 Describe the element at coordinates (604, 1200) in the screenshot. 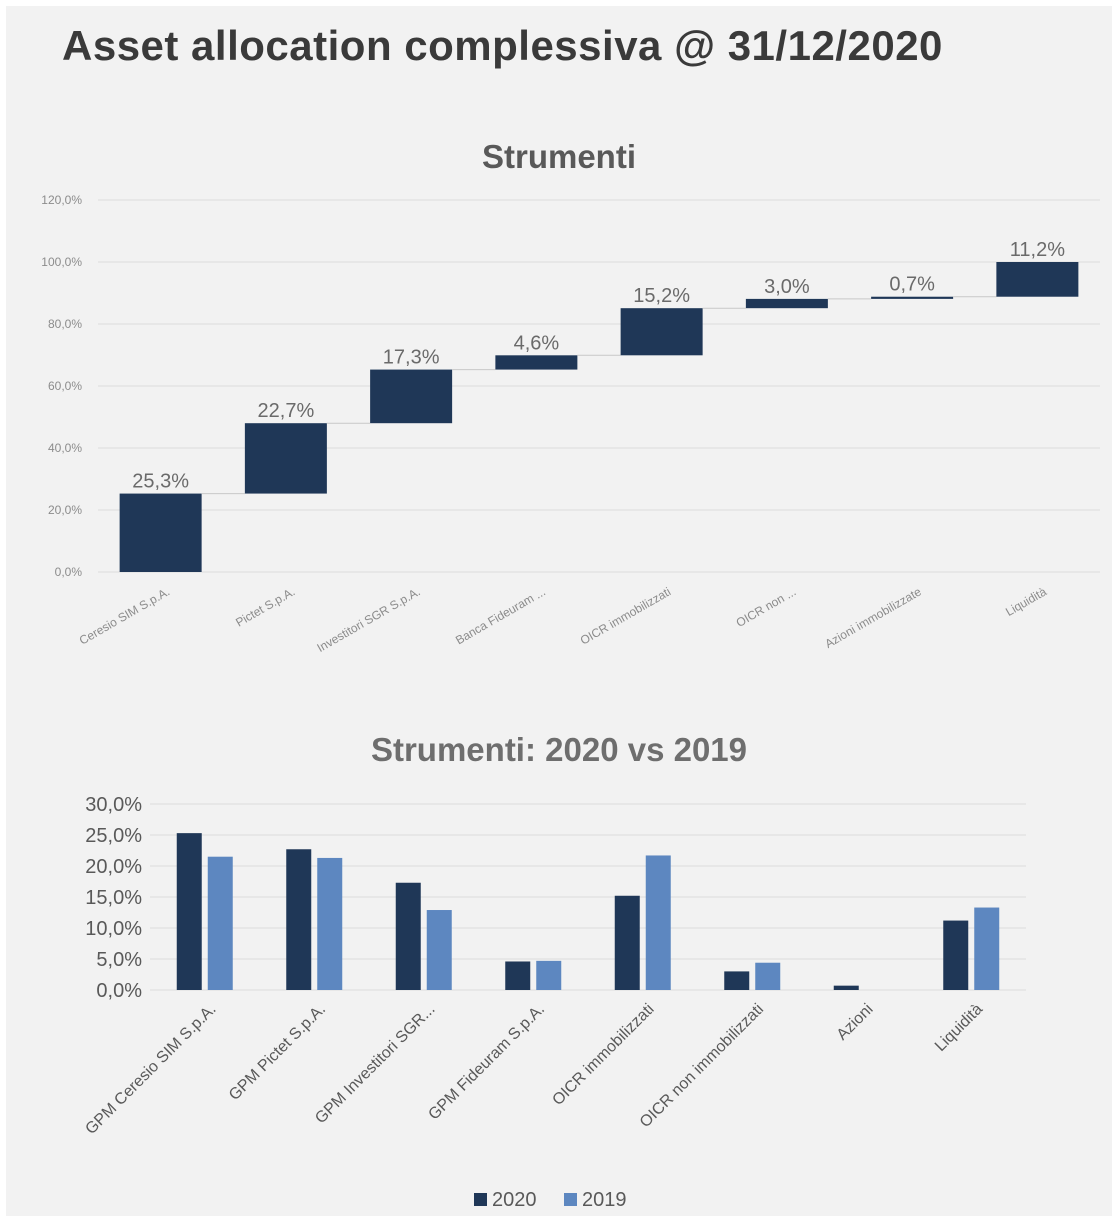

I see `legend-label-2019: 2019` at that location.